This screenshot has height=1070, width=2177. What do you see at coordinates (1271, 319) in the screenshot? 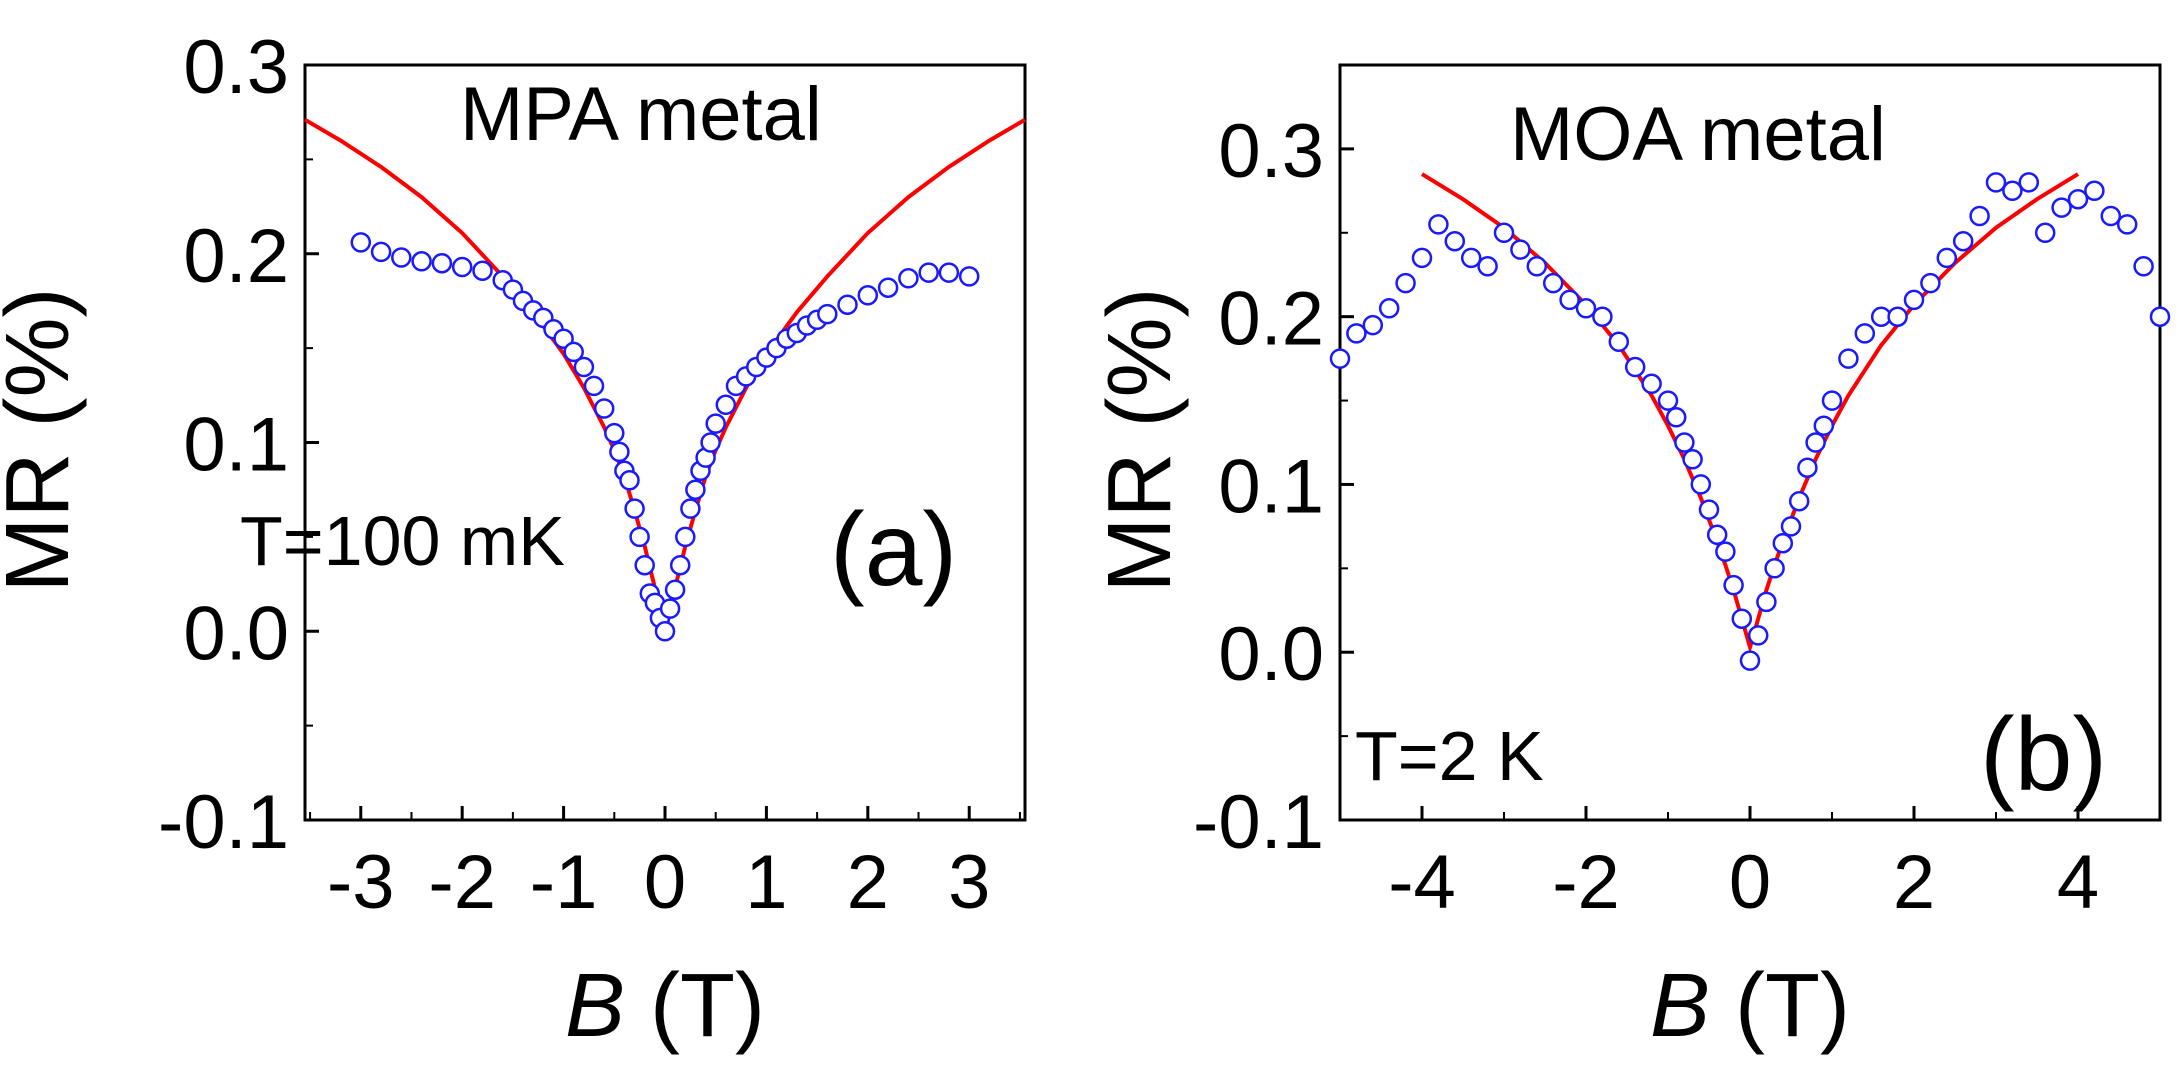
I see `y-tick-label-b: 0.2` at bounding box center [1271, 319].